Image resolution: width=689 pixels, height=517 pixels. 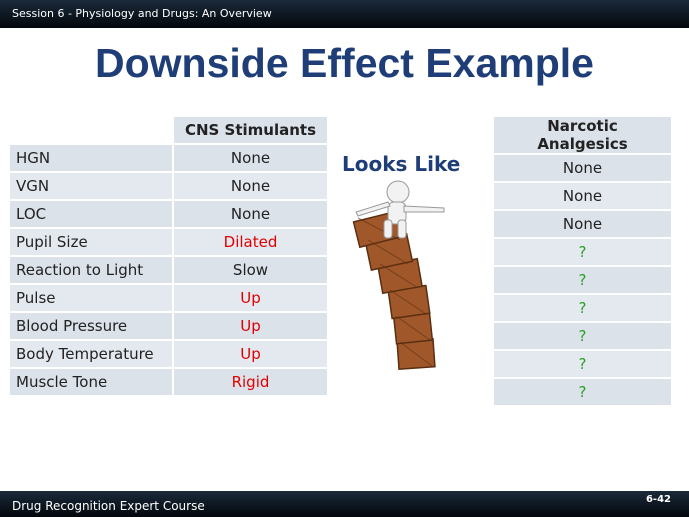 I want to click on crate-figure-illustration, so click(x=398, y=275).